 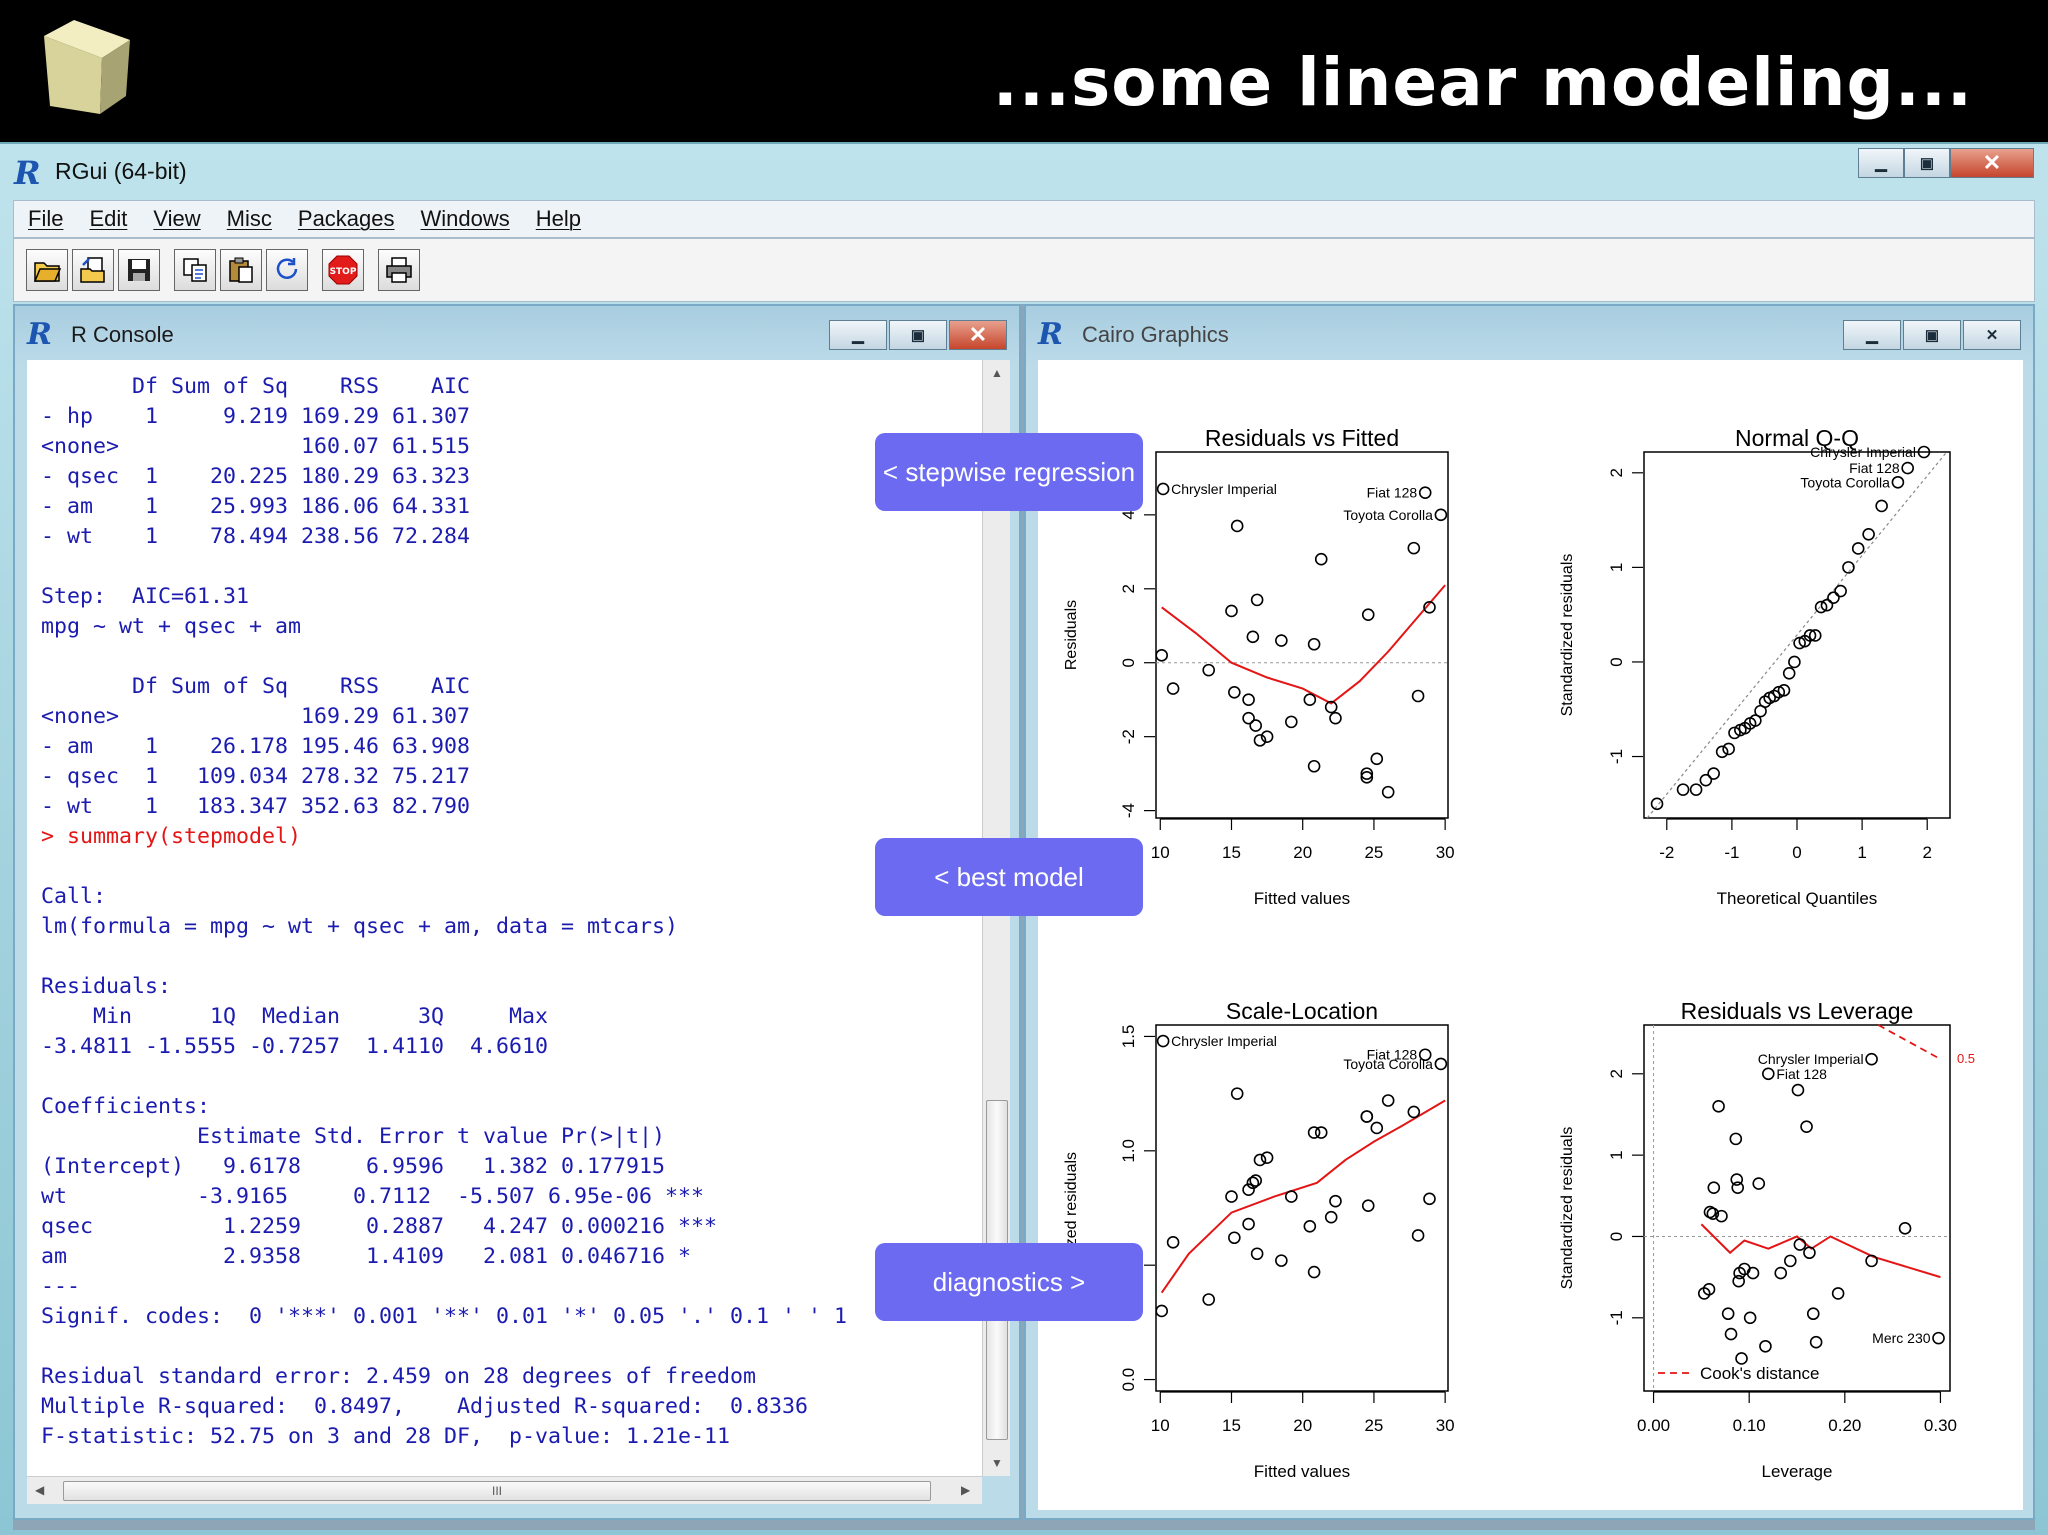 I want to click on copy-button, so click(x=195, y=270).